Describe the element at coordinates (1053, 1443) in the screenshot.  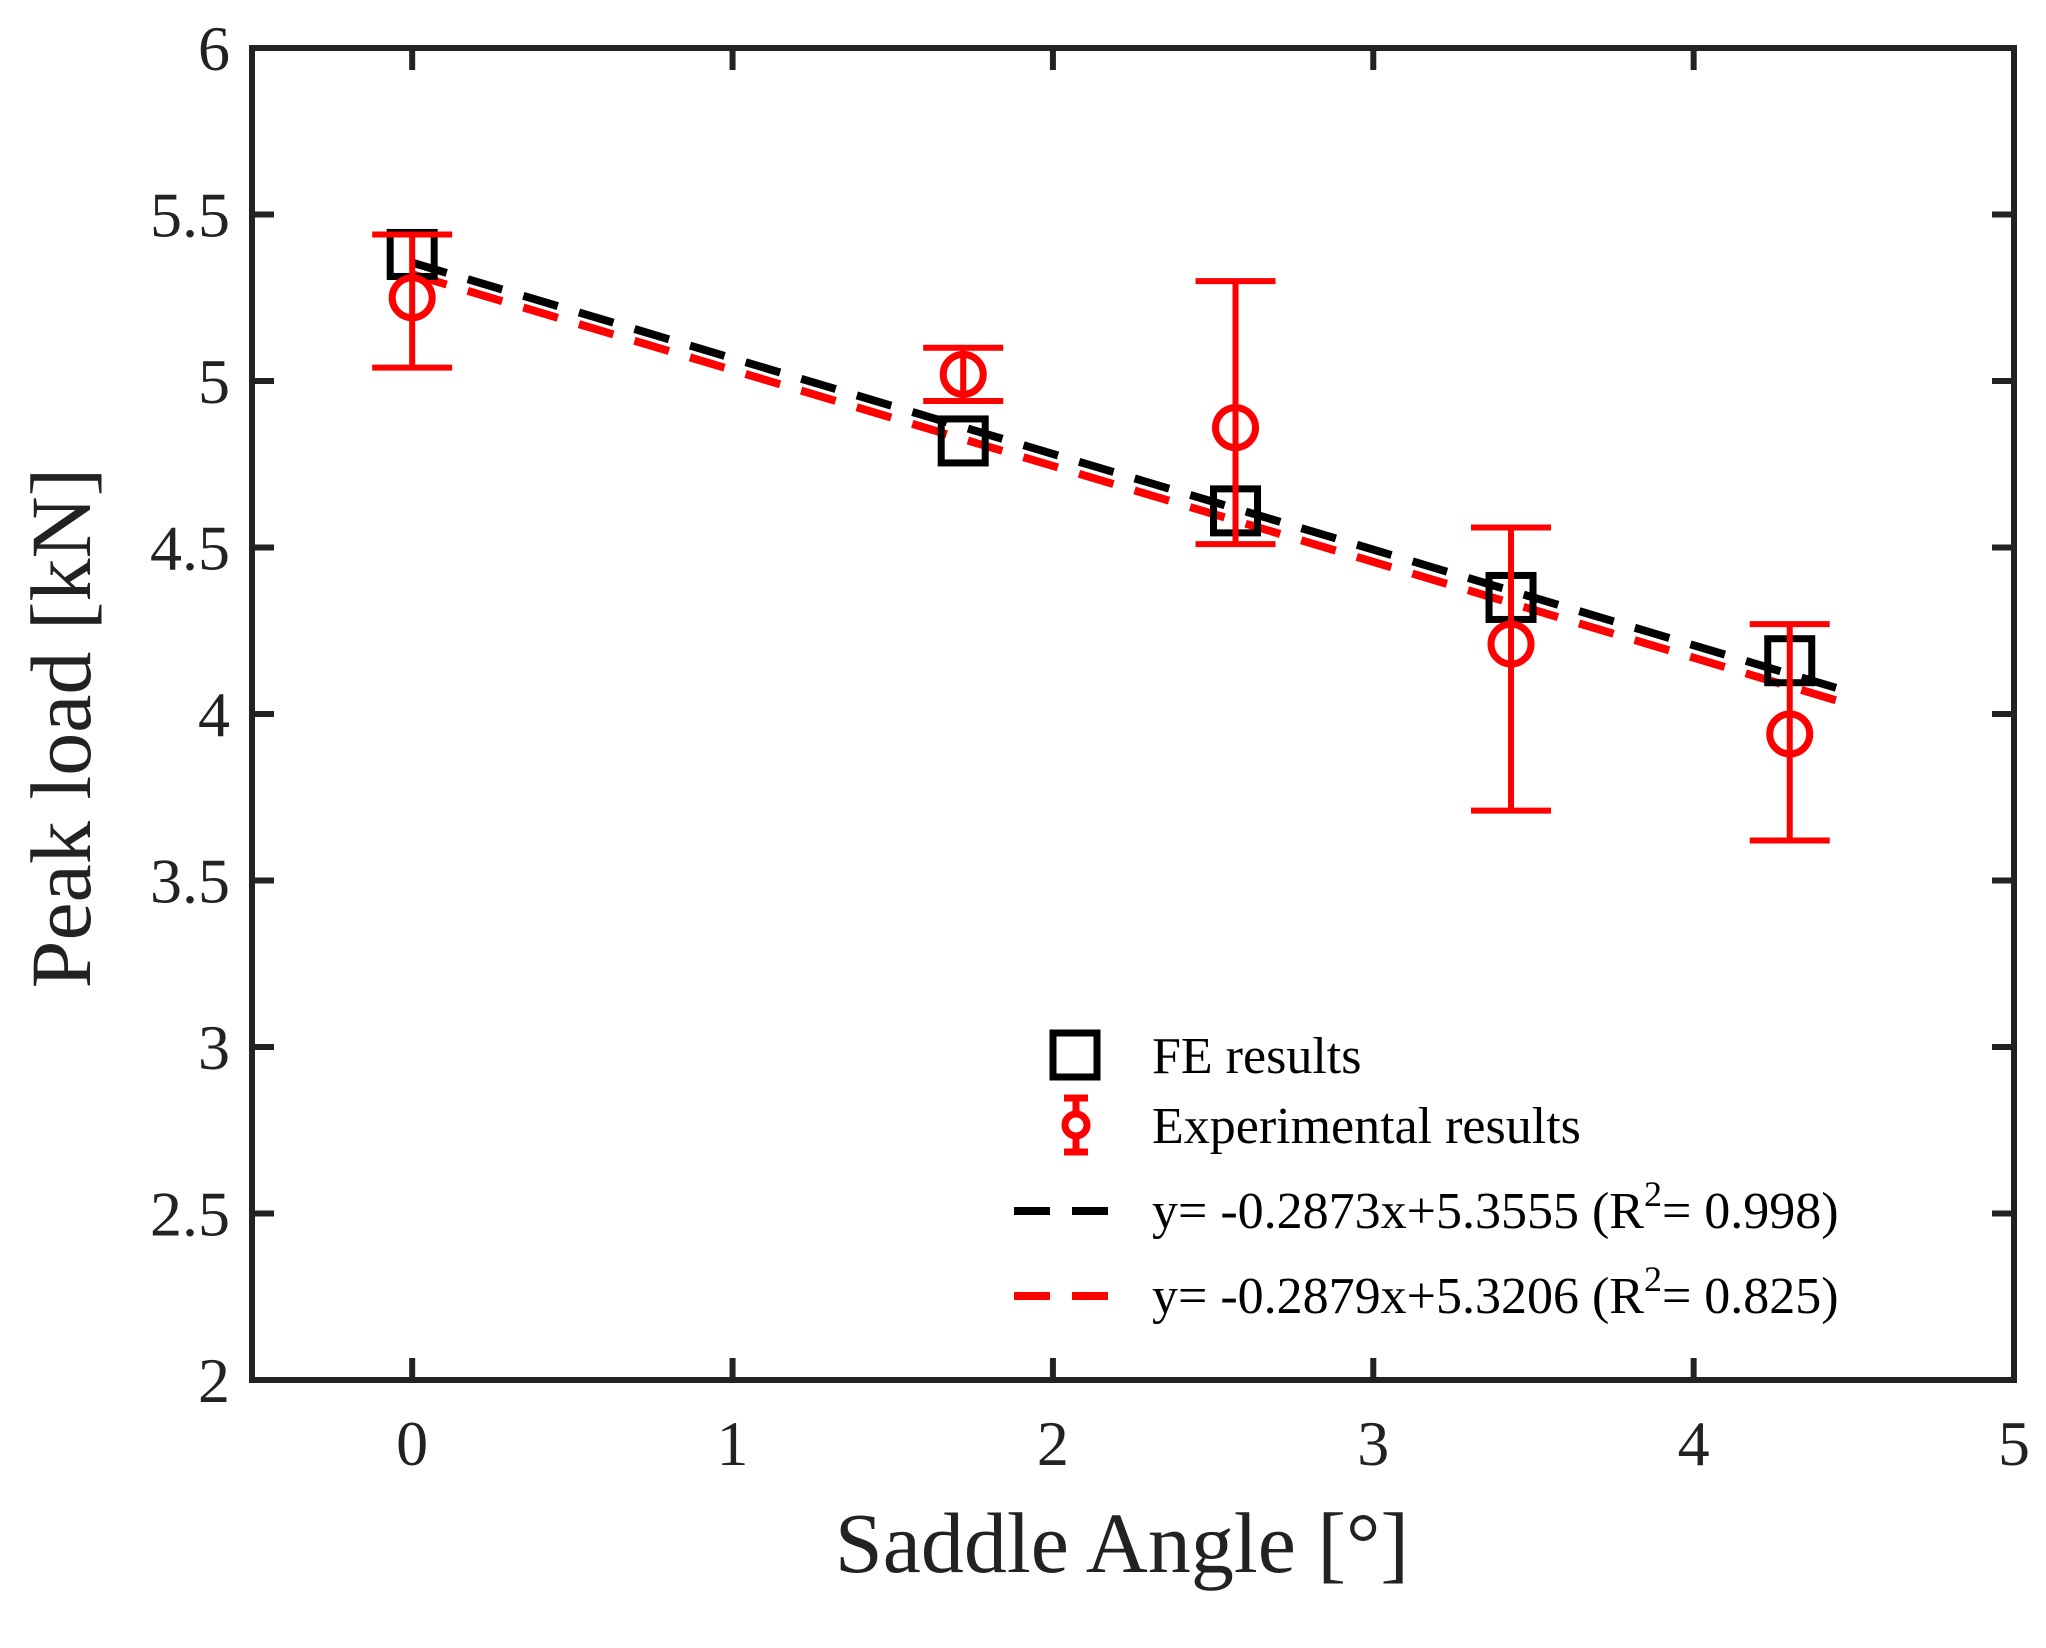
I see `x-tick-label: 2` at that location.